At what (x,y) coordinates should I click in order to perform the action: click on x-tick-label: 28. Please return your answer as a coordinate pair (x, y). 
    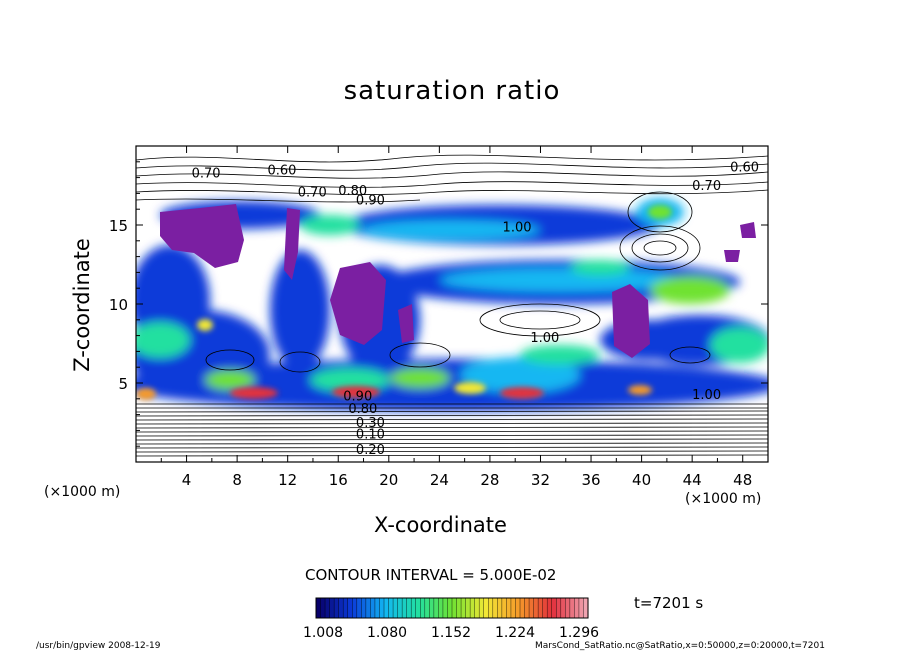
    Looking at the image, I should click on (489, 480).